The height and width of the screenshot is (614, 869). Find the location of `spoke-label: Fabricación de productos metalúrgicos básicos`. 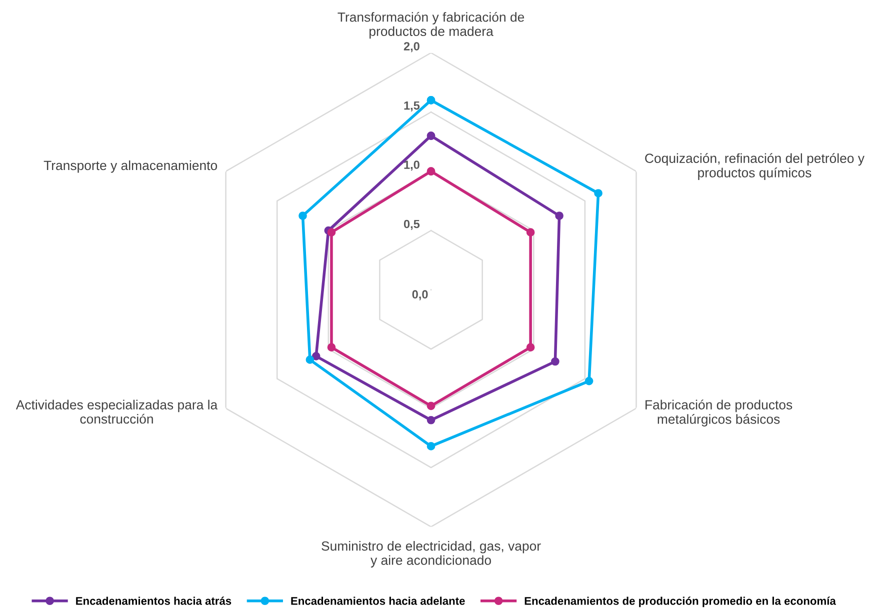

spoke-label: Fabricación de productos metalúrgicos básicos is located at coordinates (719, 413).